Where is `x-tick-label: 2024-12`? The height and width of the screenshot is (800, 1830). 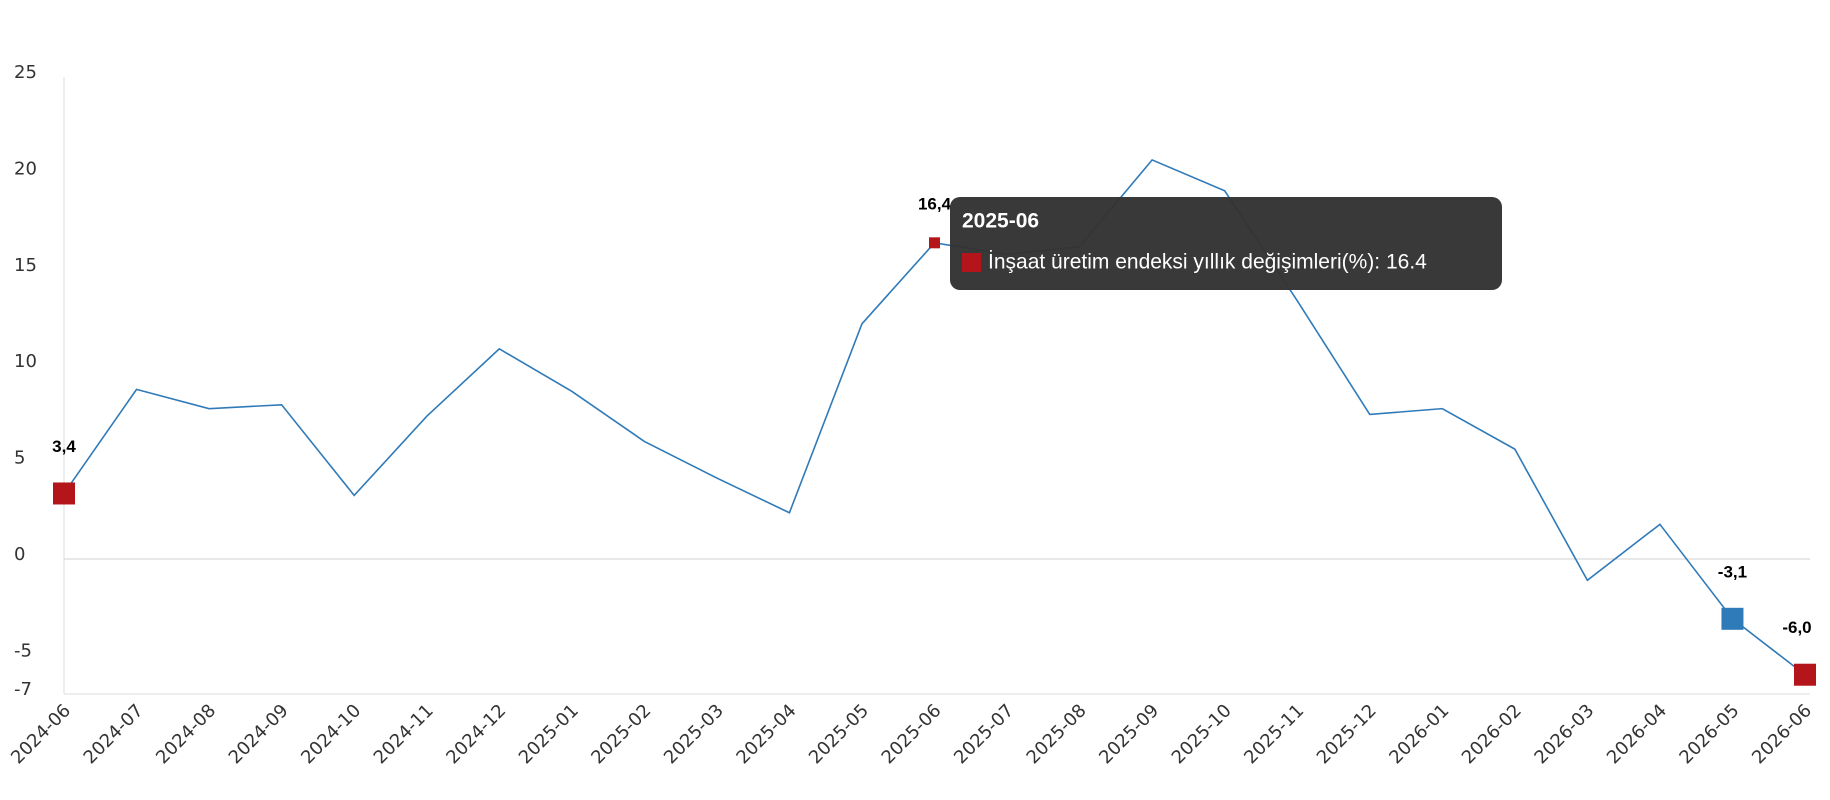 x-tick-label: 2024-12 is located at coordinates (476, 734).